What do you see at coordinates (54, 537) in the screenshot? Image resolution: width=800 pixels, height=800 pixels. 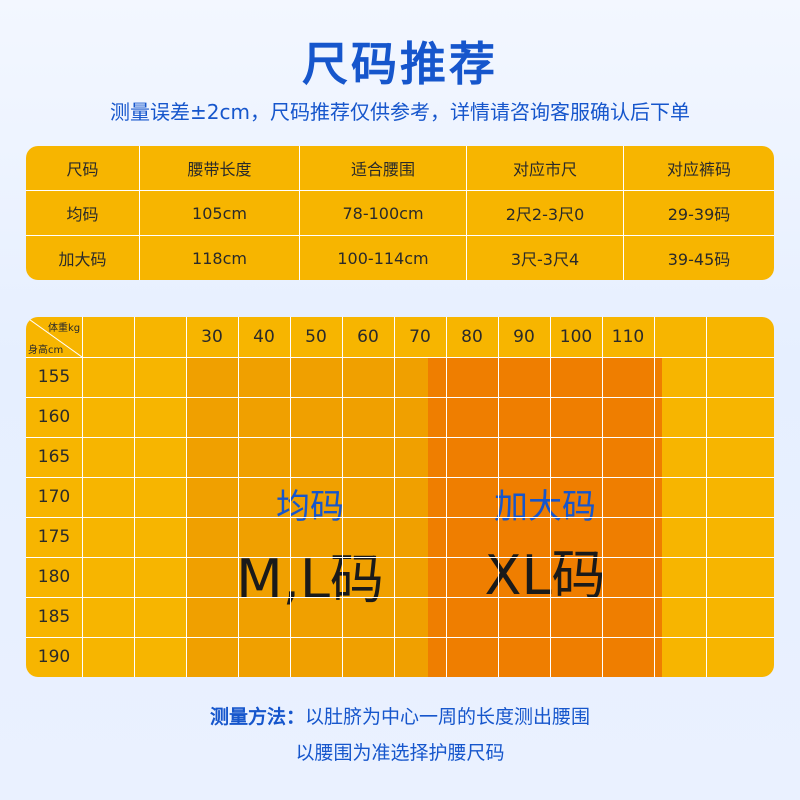 I see `height-label: 175` at bounding box center [54, 537].